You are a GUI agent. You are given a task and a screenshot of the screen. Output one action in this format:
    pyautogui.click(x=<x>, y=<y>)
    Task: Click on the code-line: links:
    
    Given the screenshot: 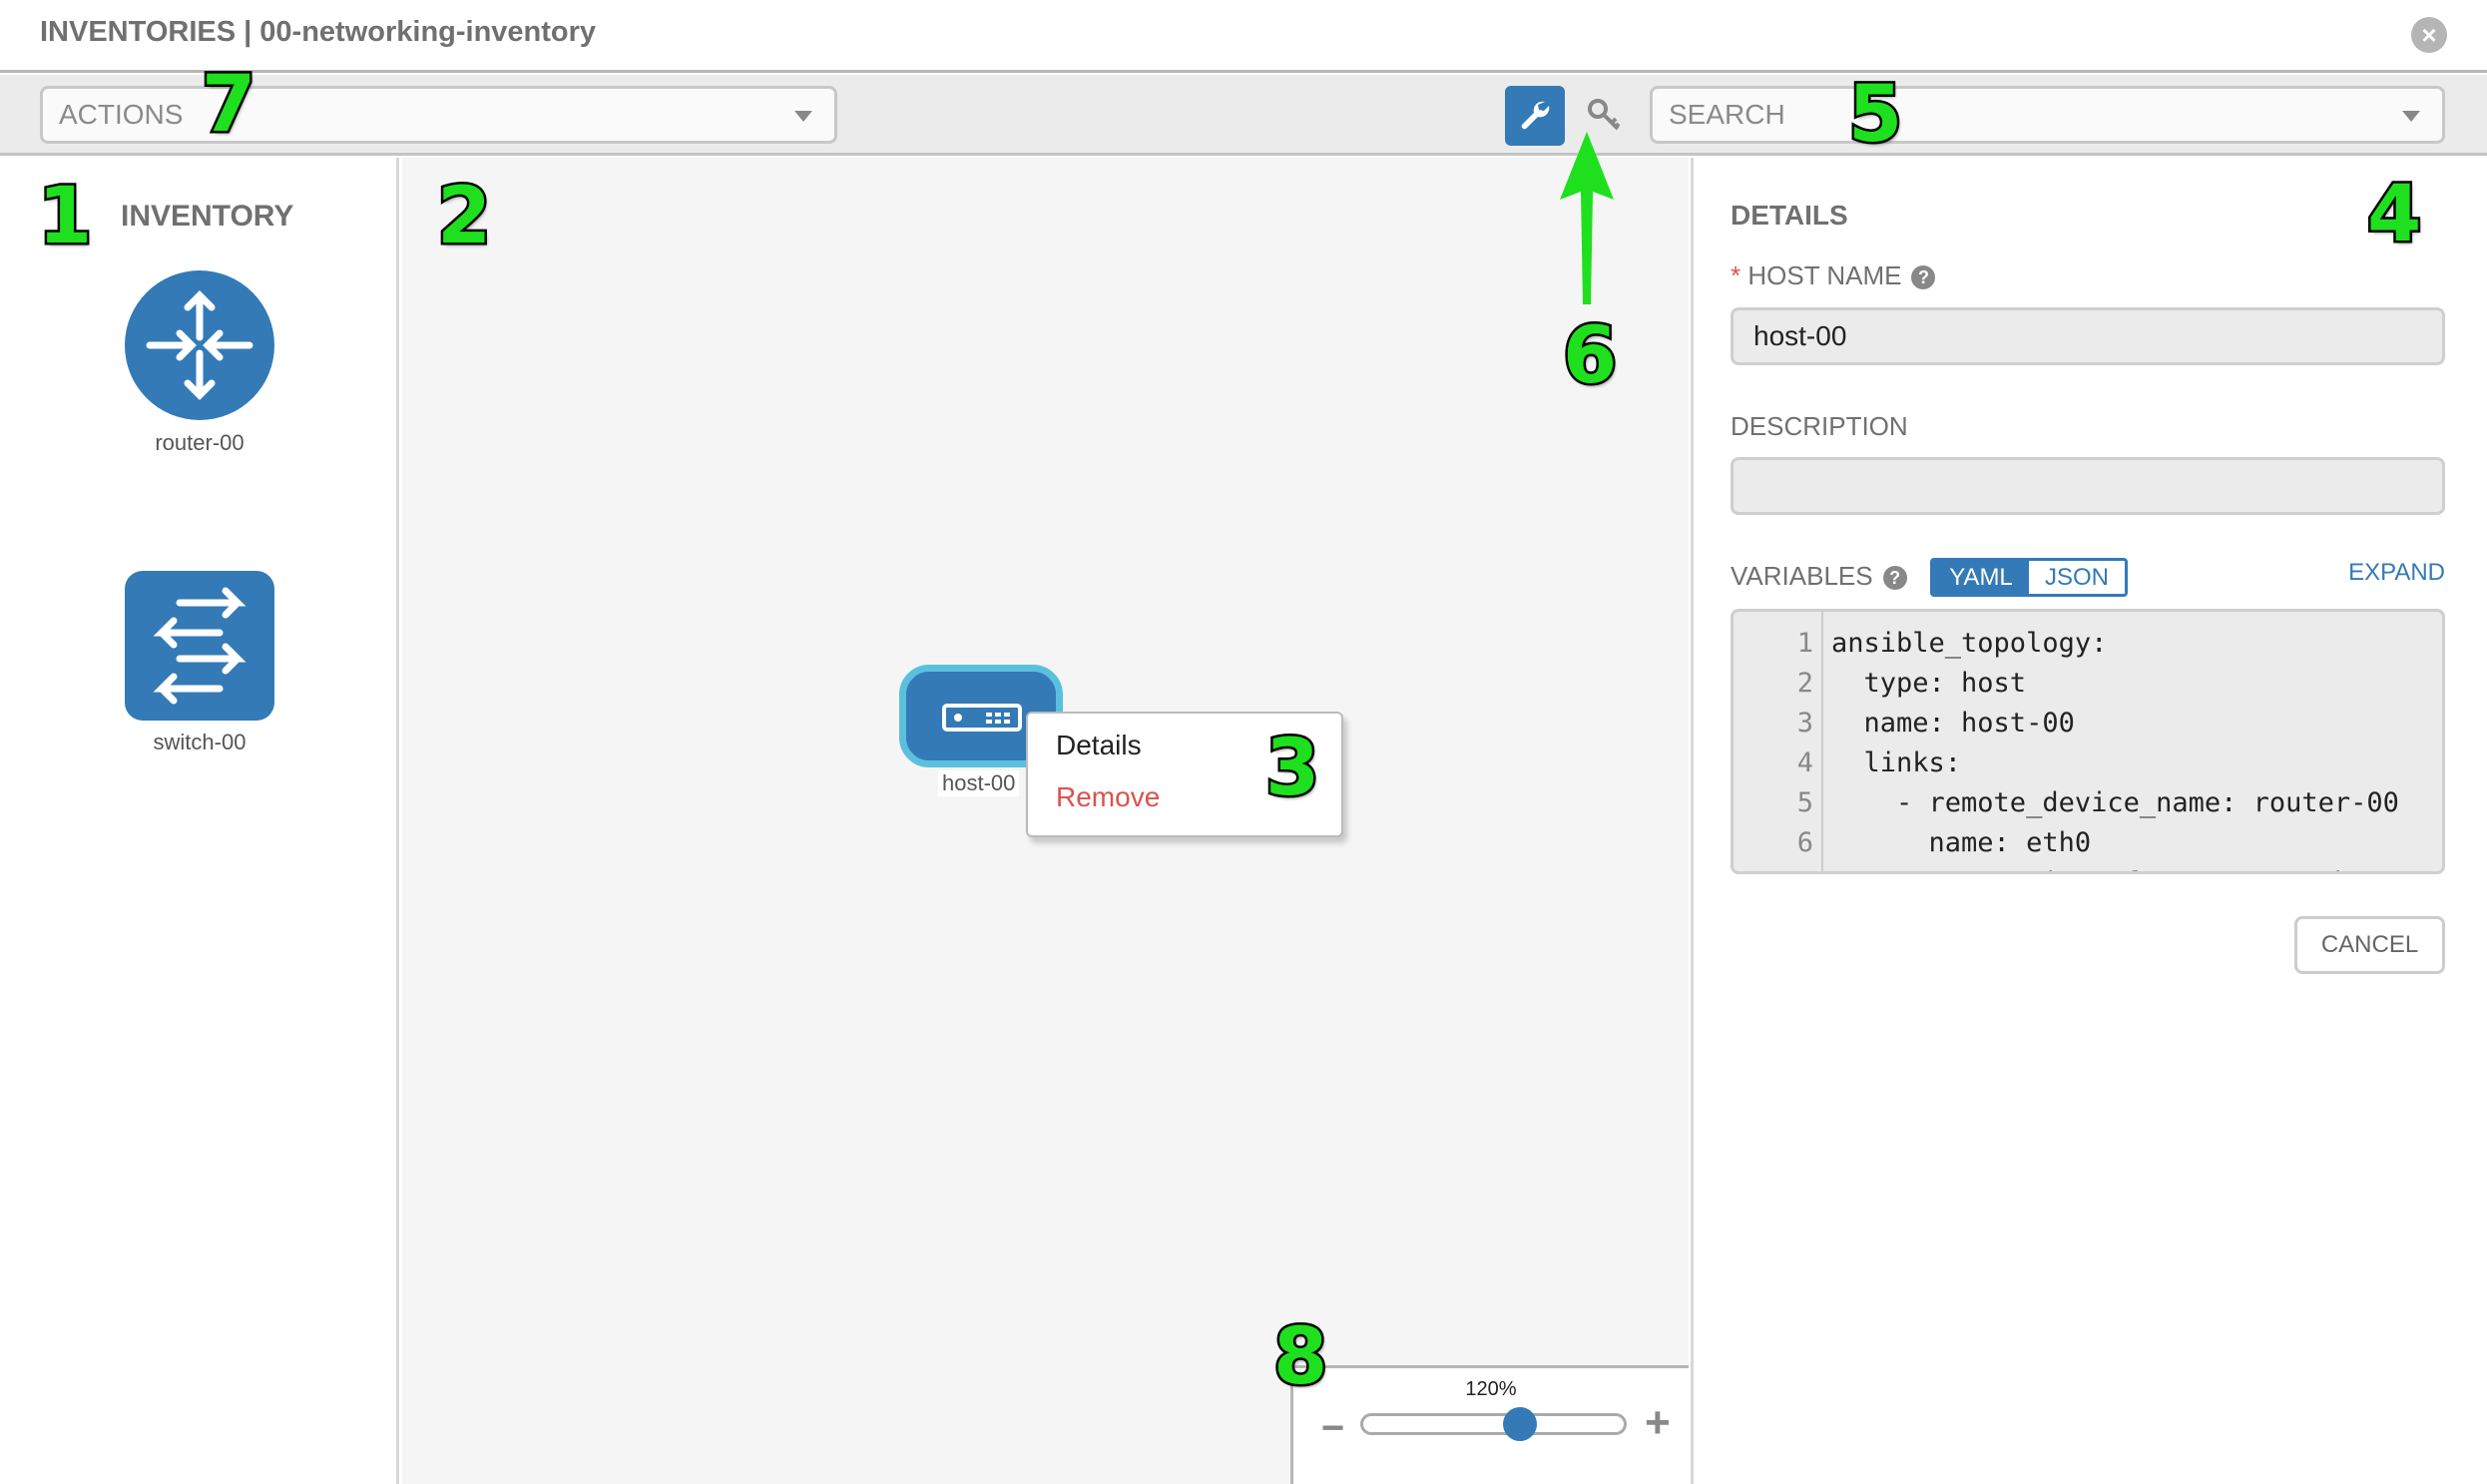 What is the action you would take?
    pyautogui.click(x=1896, y=762)
    